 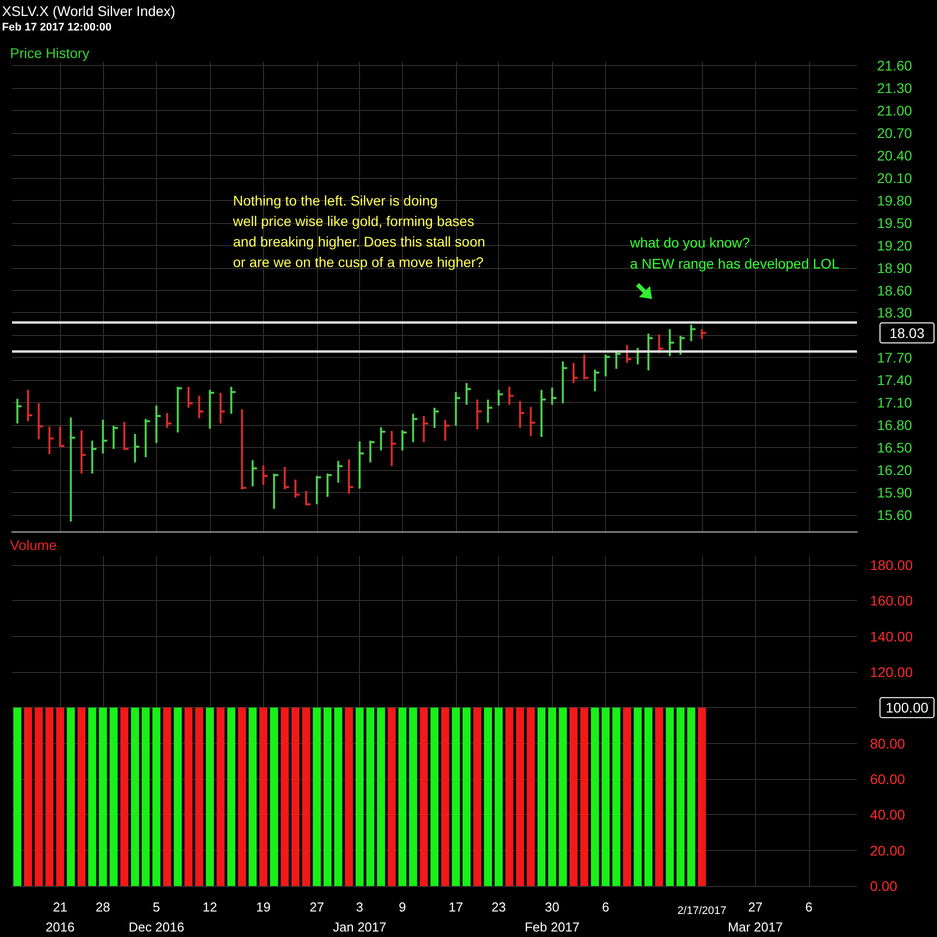 I want to click on y-tick-label: 18.30, so click(x=894, y=312).